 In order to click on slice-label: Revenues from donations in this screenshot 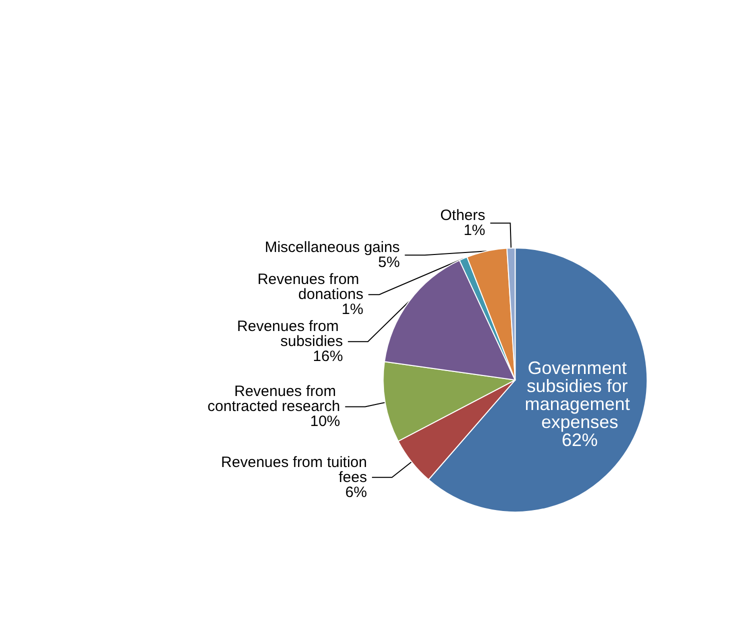, I will do `click(310, 287)`.